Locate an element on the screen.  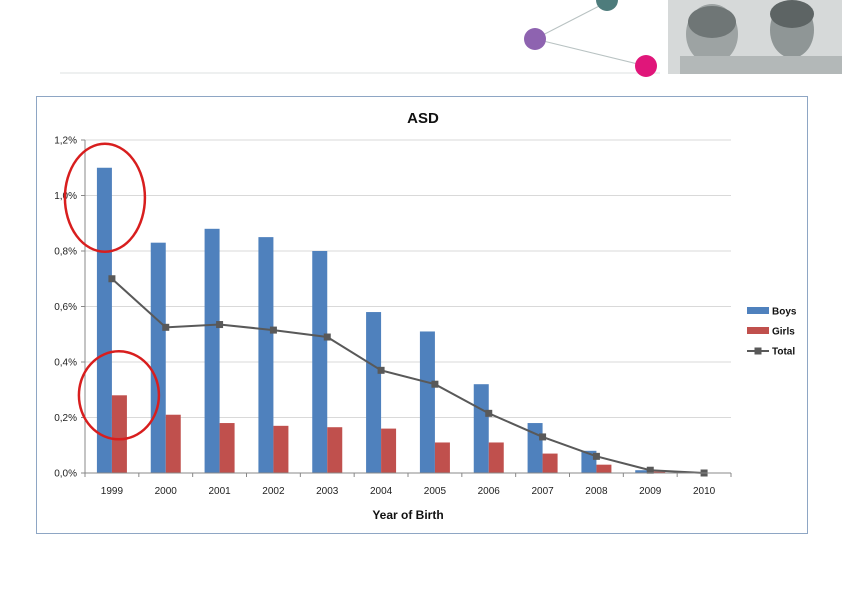
point-total-2004 is located at coordinates (381, 370).